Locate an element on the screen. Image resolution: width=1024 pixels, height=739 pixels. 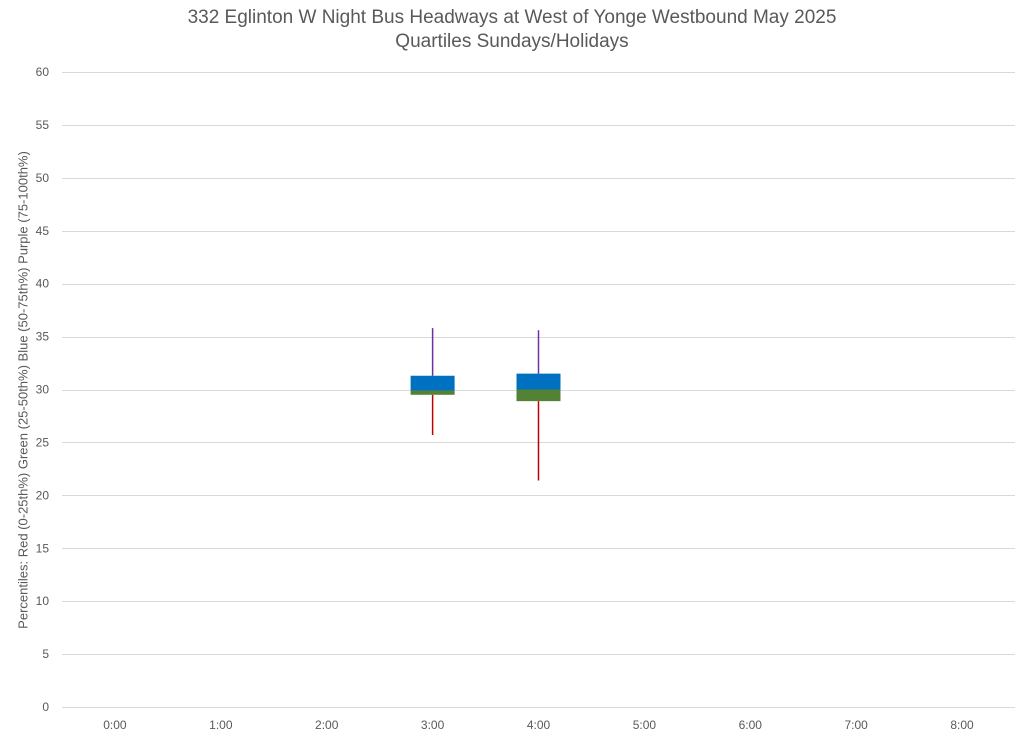
y-tick-label: 60 is located at coordinates (43, 72).